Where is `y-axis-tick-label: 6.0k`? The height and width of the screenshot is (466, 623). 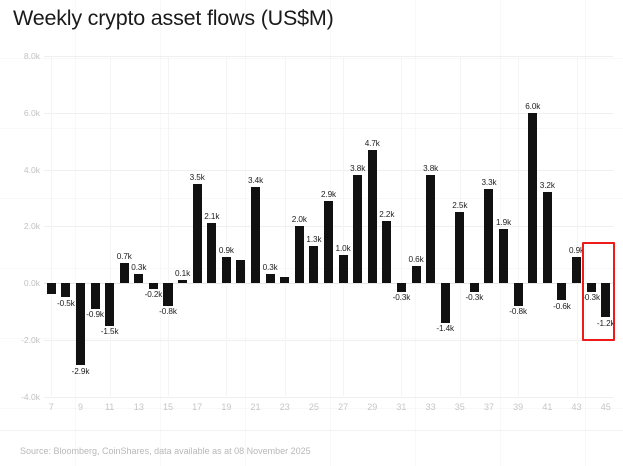
y-axis-tick-label: 6.0k is located at coordinates (31, 112).